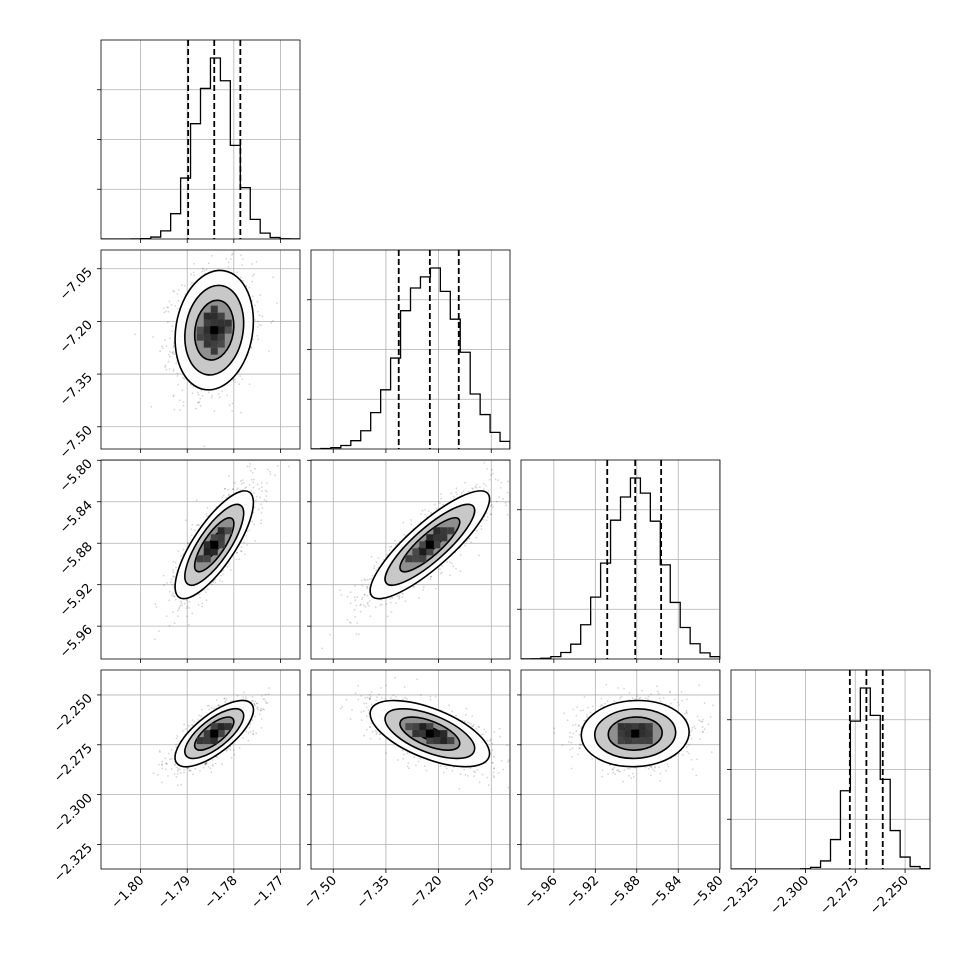 The width and height of the screenshot is (970, 970). What do you see at coordinates (214, 330) in the screenshot?
I see `density-peak` at bounding box center [214, 330].